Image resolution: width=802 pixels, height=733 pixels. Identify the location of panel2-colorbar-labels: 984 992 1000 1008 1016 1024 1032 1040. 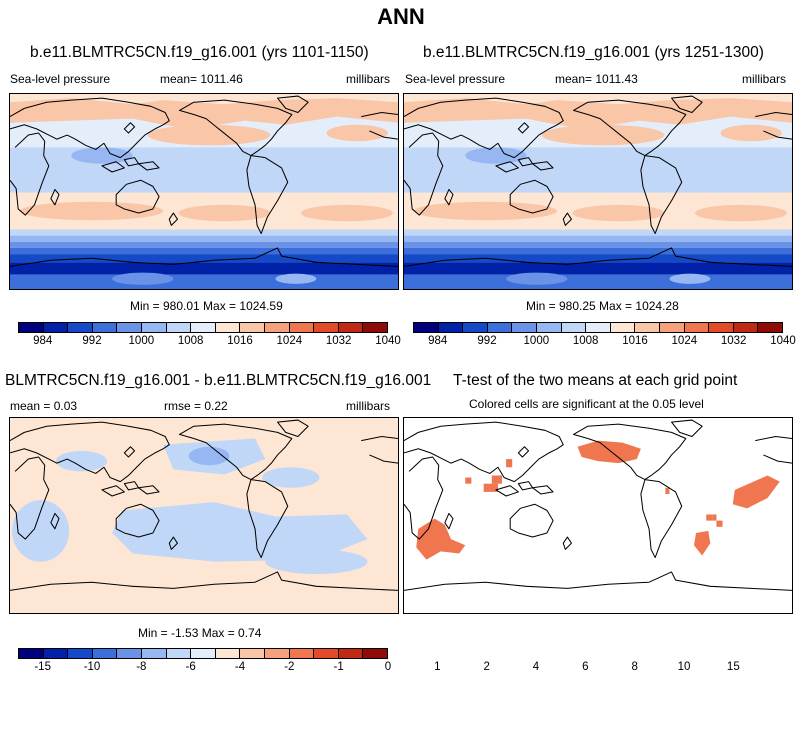
(604, 342).